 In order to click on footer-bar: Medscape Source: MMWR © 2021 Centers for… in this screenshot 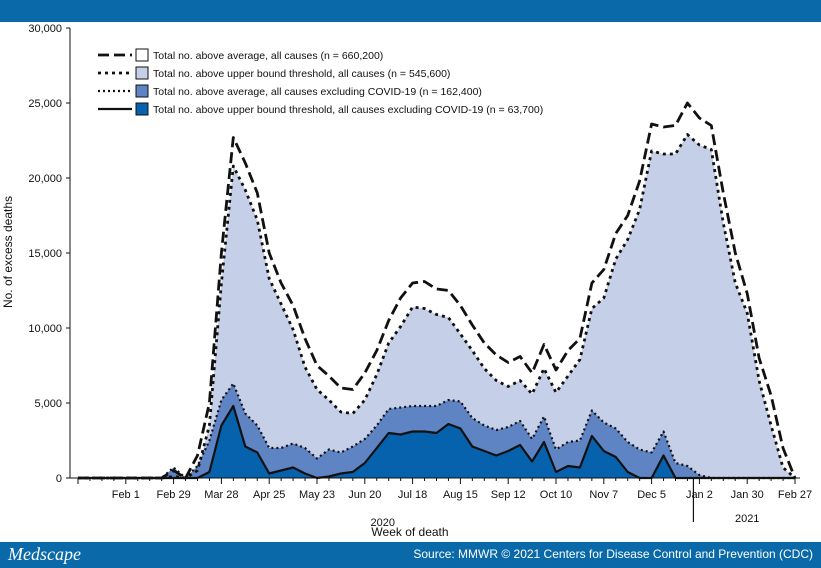, I will do `click(410, 555)`.